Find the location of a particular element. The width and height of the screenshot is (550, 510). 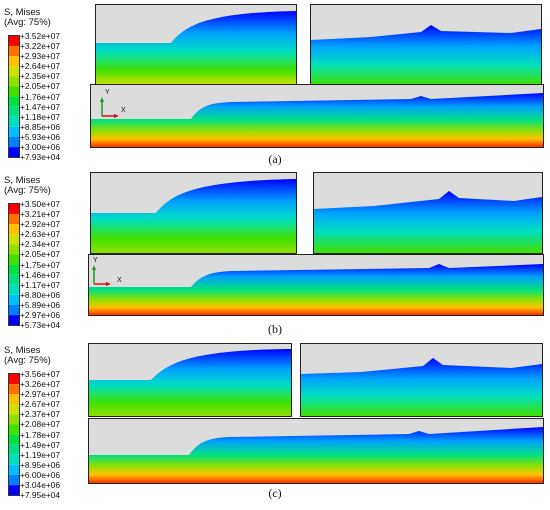

tick-label: +2.93e+07 is located at coordinates (40, 56).